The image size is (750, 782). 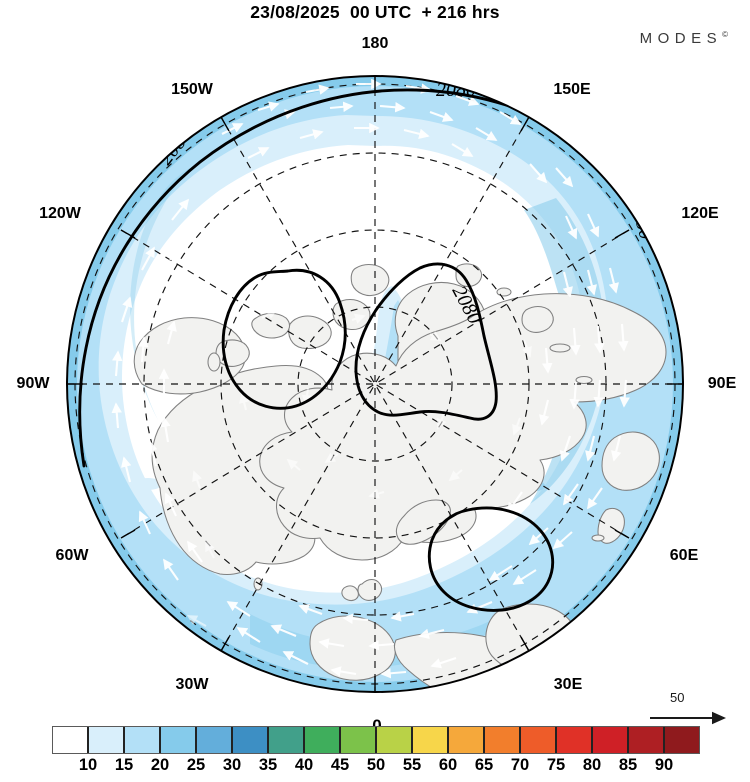 I want to click on modes-logo: MODES©, so click(x=684, y=38).